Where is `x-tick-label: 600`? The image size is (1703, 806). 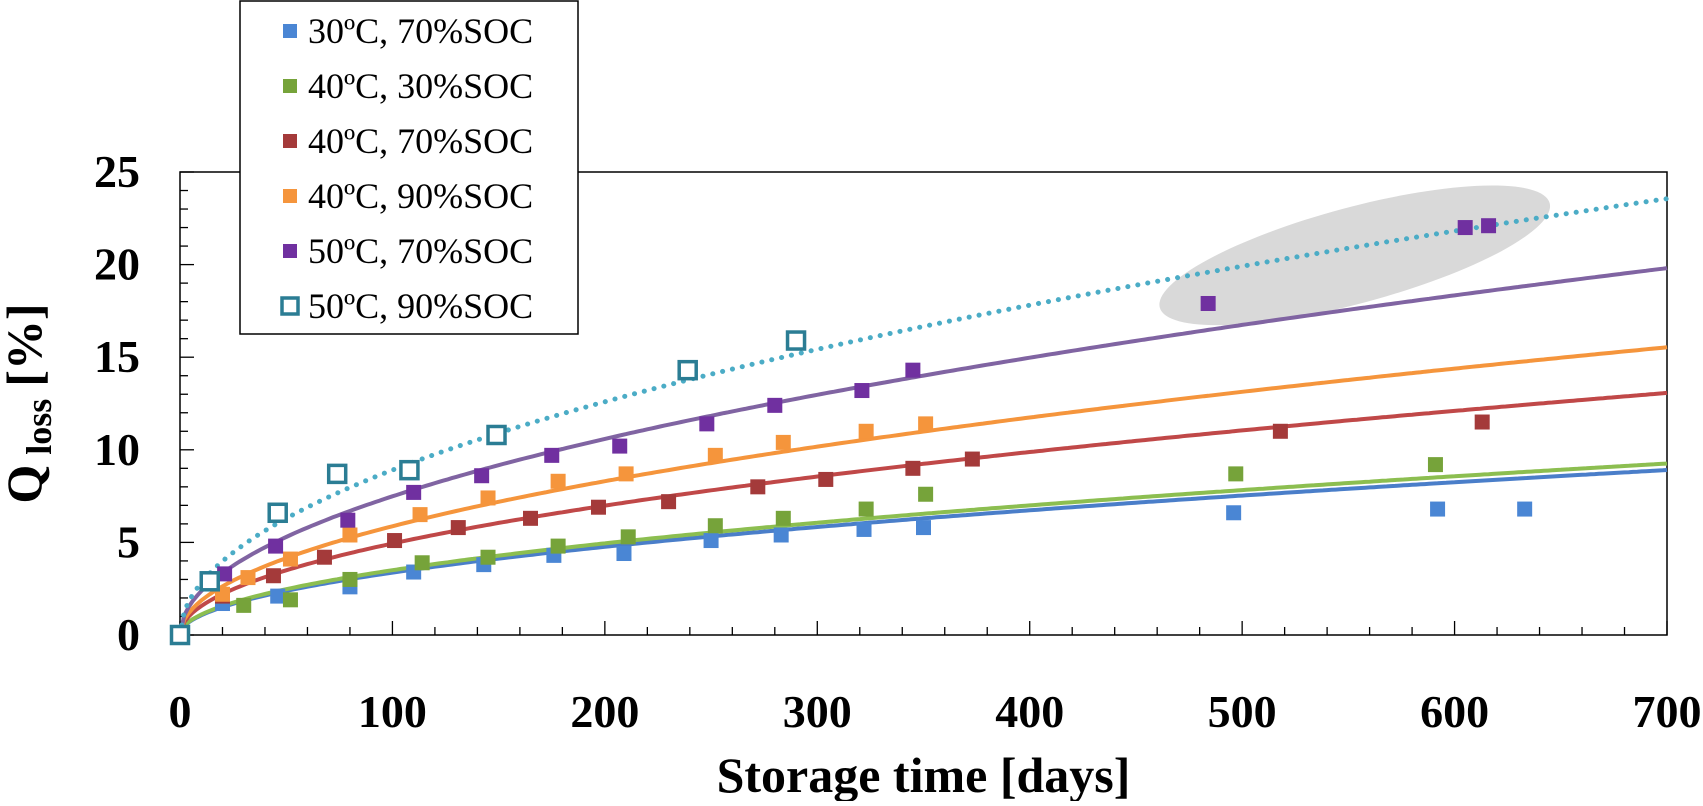 x-tick-label: 600 is located at coordinates (1454, 711).